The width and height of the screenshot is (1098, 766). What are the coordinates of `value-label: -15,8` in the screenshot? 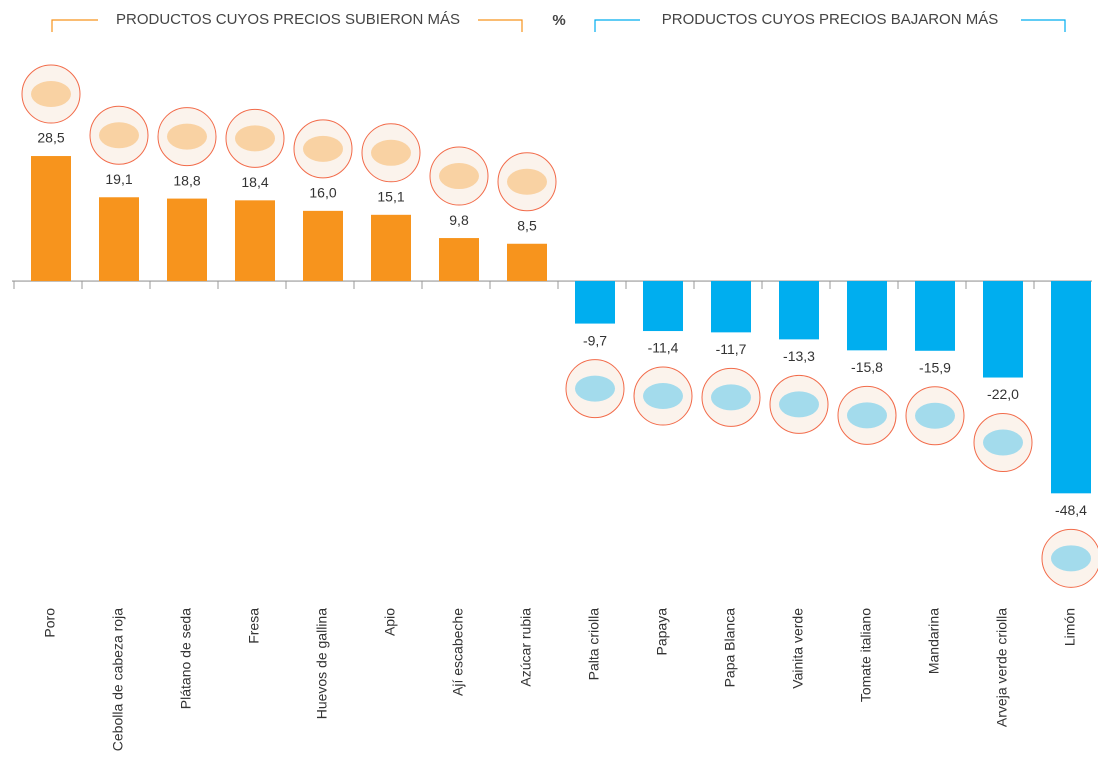 It's located at (867, 367).